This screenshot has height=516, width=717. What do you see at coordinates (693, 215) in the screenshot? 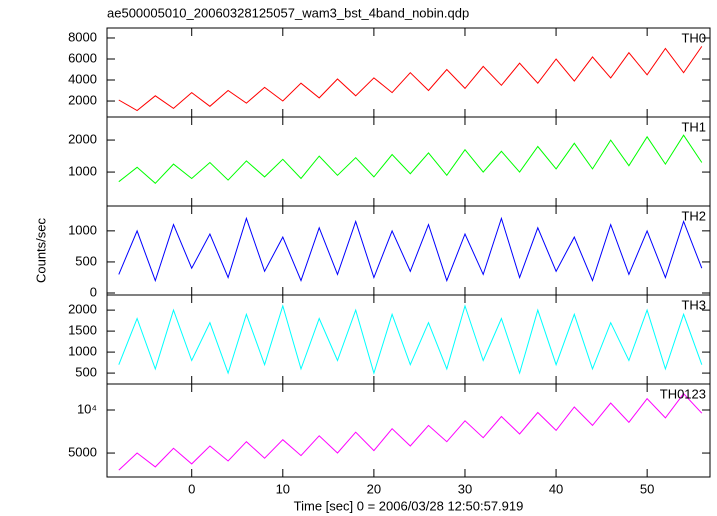
I see `legend-label: TH2` at bounding box center [693, 215].